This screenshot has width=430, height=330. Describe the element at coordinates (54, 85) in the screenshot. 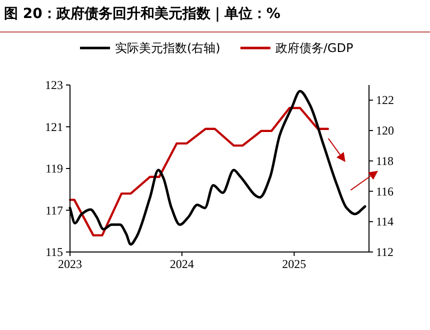

I see `y-tick-label: 123` at that location.